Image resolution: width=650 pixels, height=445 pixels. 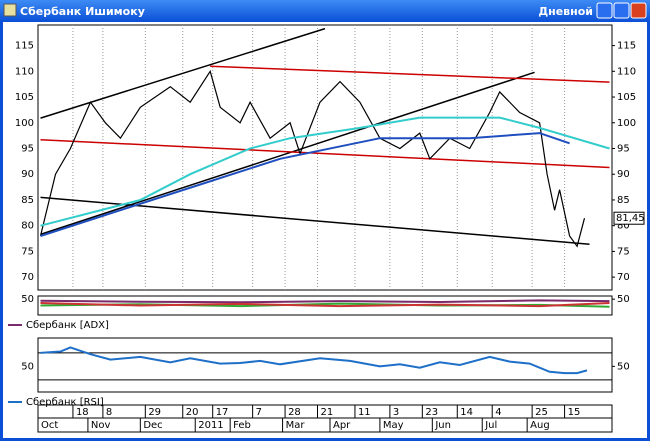 I want to click on x-tick-label: 23, so click(x=431, y=412).